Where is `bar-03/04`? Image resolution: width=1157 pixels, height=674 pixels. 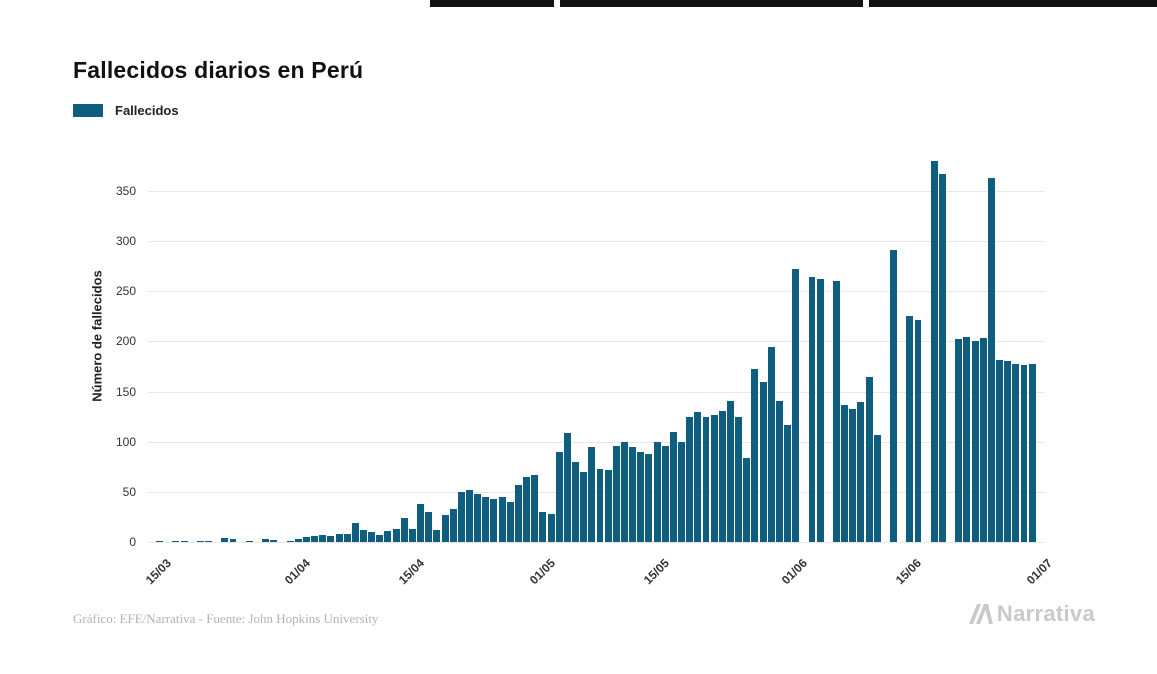 bar-03/04 is located at coordinates (323, 538).